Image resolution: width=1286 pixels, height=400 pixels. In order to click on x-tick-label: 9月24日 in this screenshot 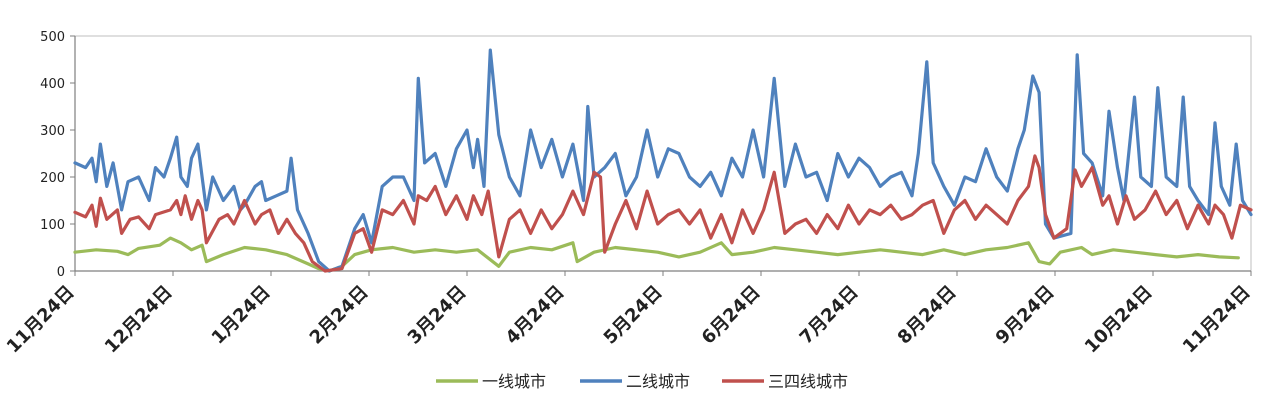, I will do `click(1025, 315)`.